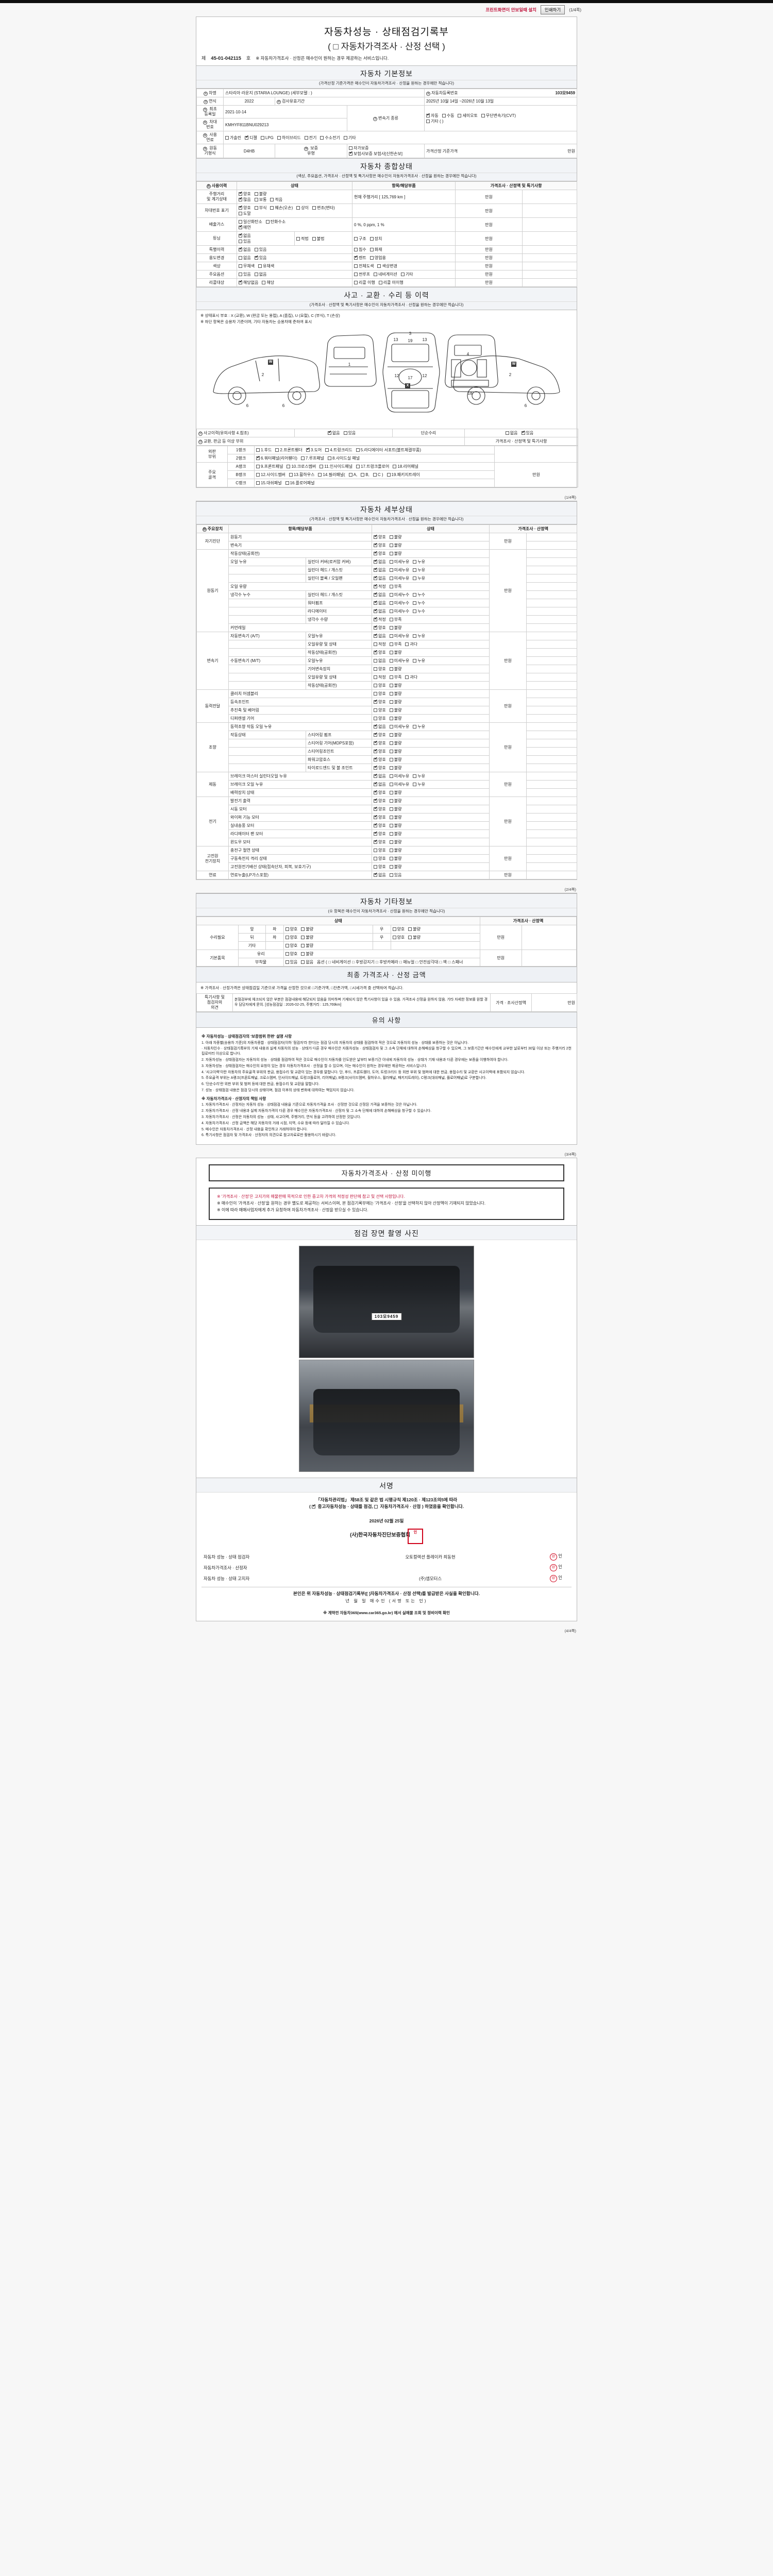  I want to click on part-option: 13.휠하우스, so click(301, 475).